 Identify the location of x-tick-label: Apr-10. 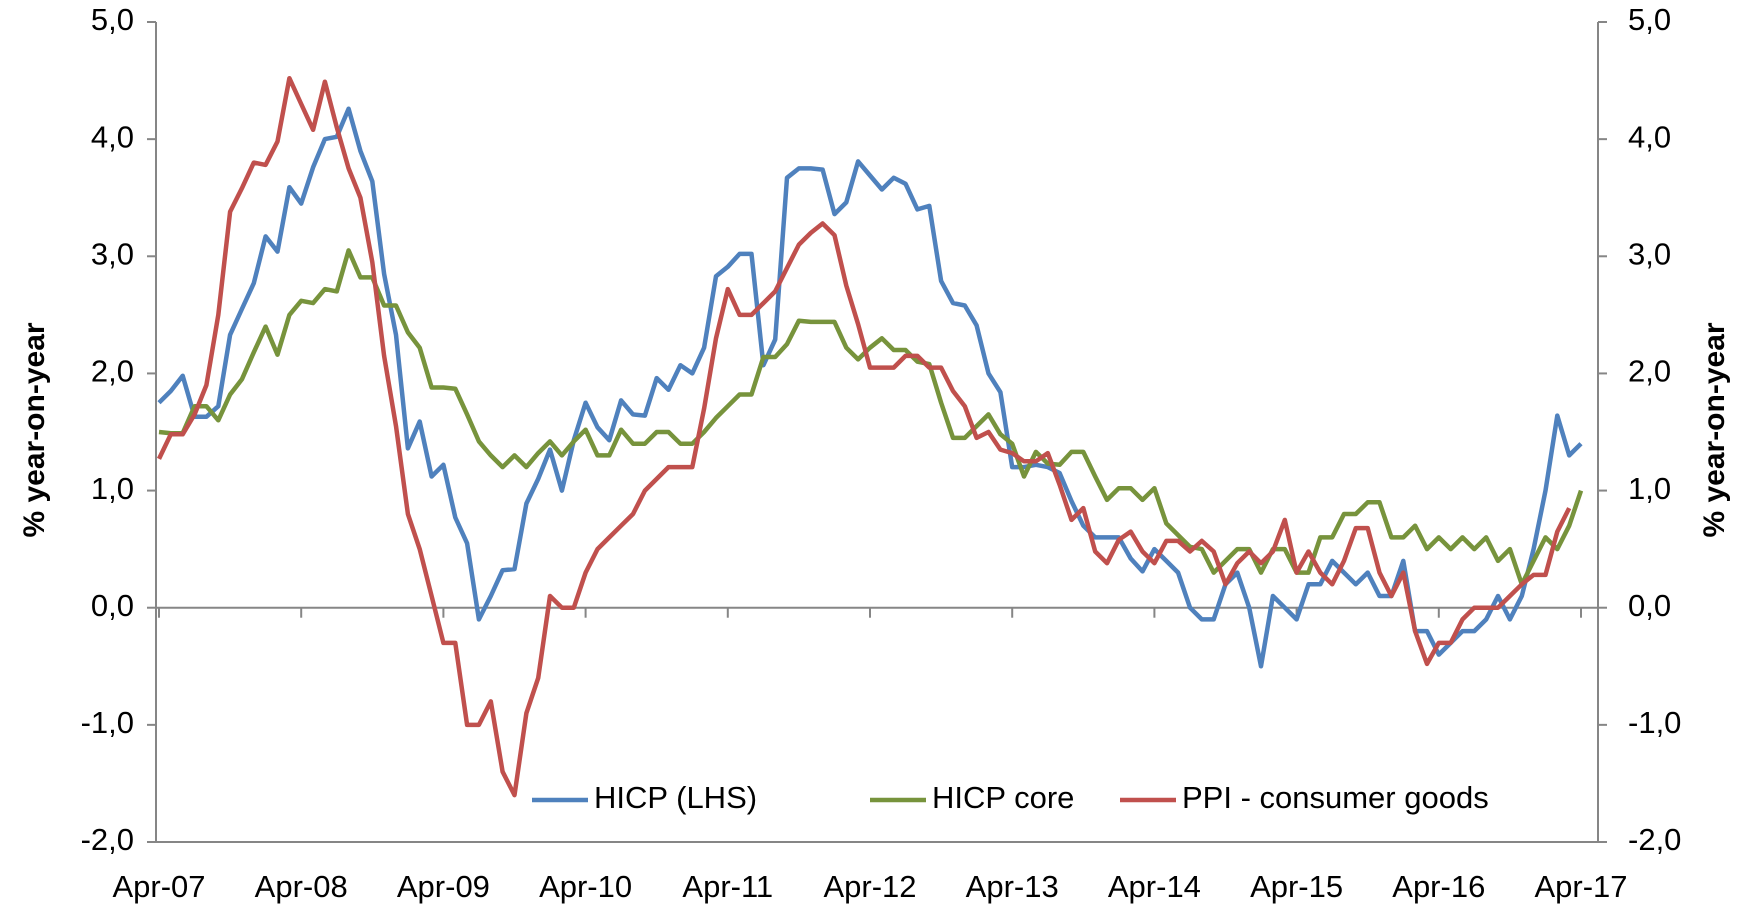
(585, 886).